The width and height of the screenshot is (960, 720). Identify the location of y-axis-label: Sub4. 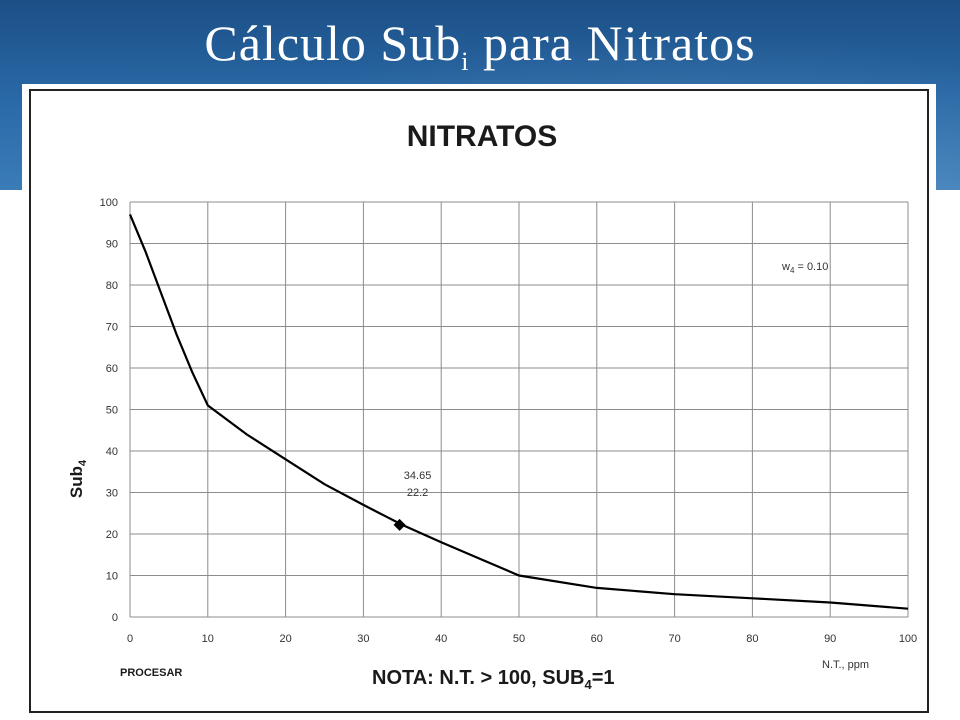
(78, 478).